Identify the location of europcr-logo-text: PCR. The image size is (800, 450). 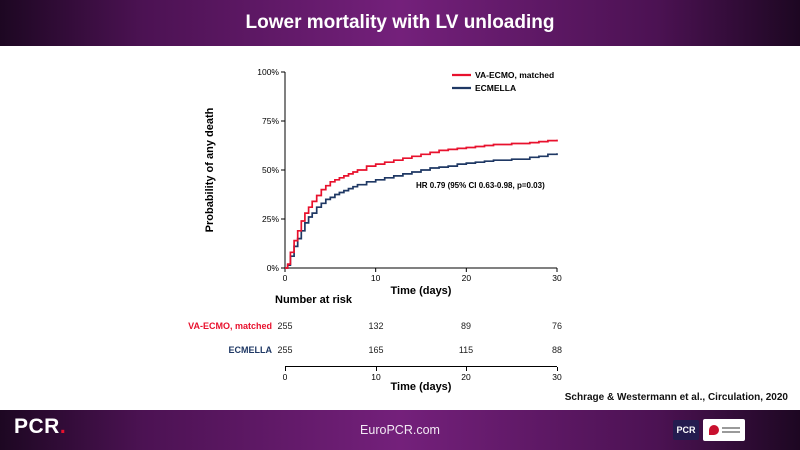
(37, 426).